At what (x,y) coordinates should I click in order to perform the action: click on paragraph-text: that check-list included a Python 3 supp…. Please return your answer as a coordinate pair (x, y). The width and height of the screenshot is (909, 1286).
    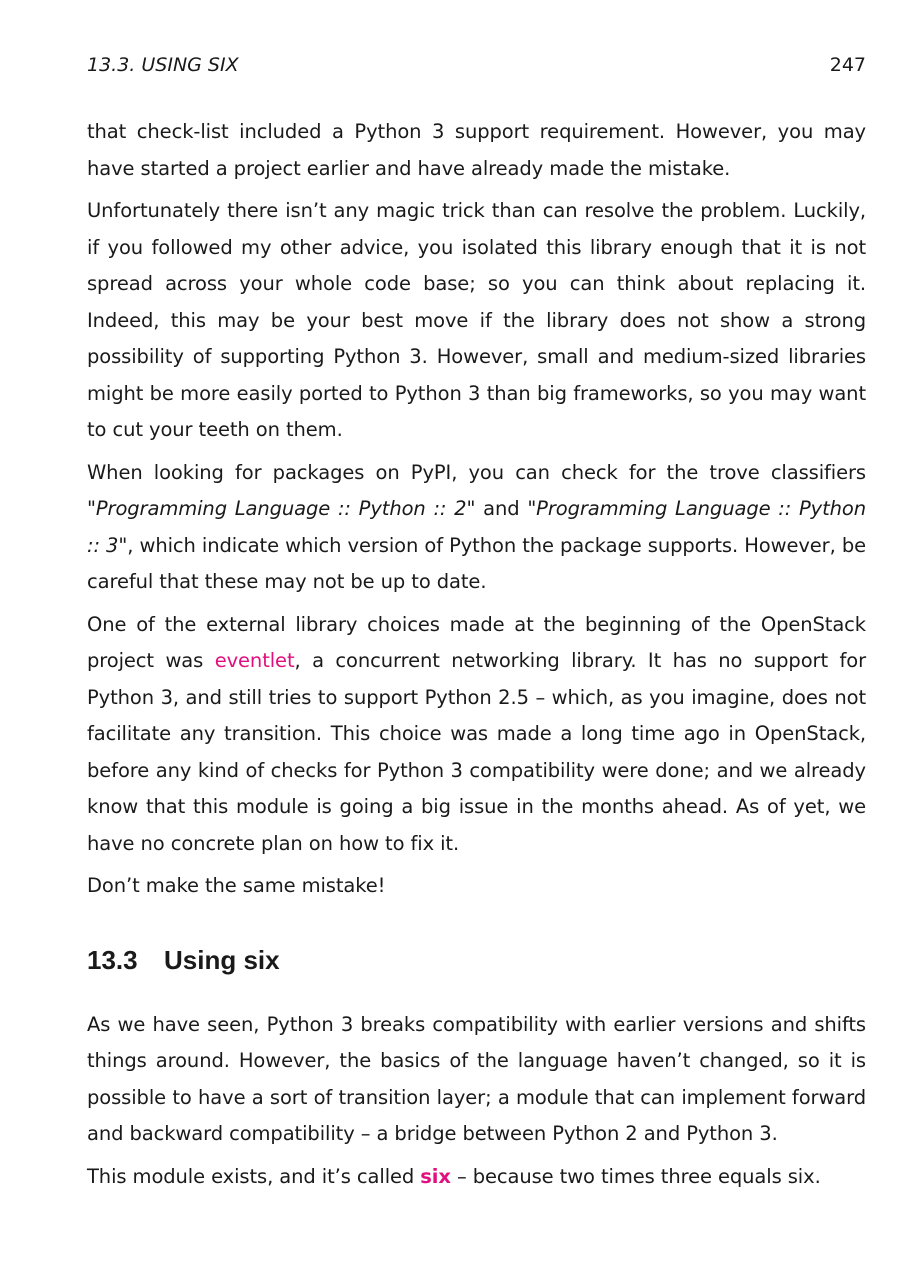
    Looking at the image, I should click on (476, 150).